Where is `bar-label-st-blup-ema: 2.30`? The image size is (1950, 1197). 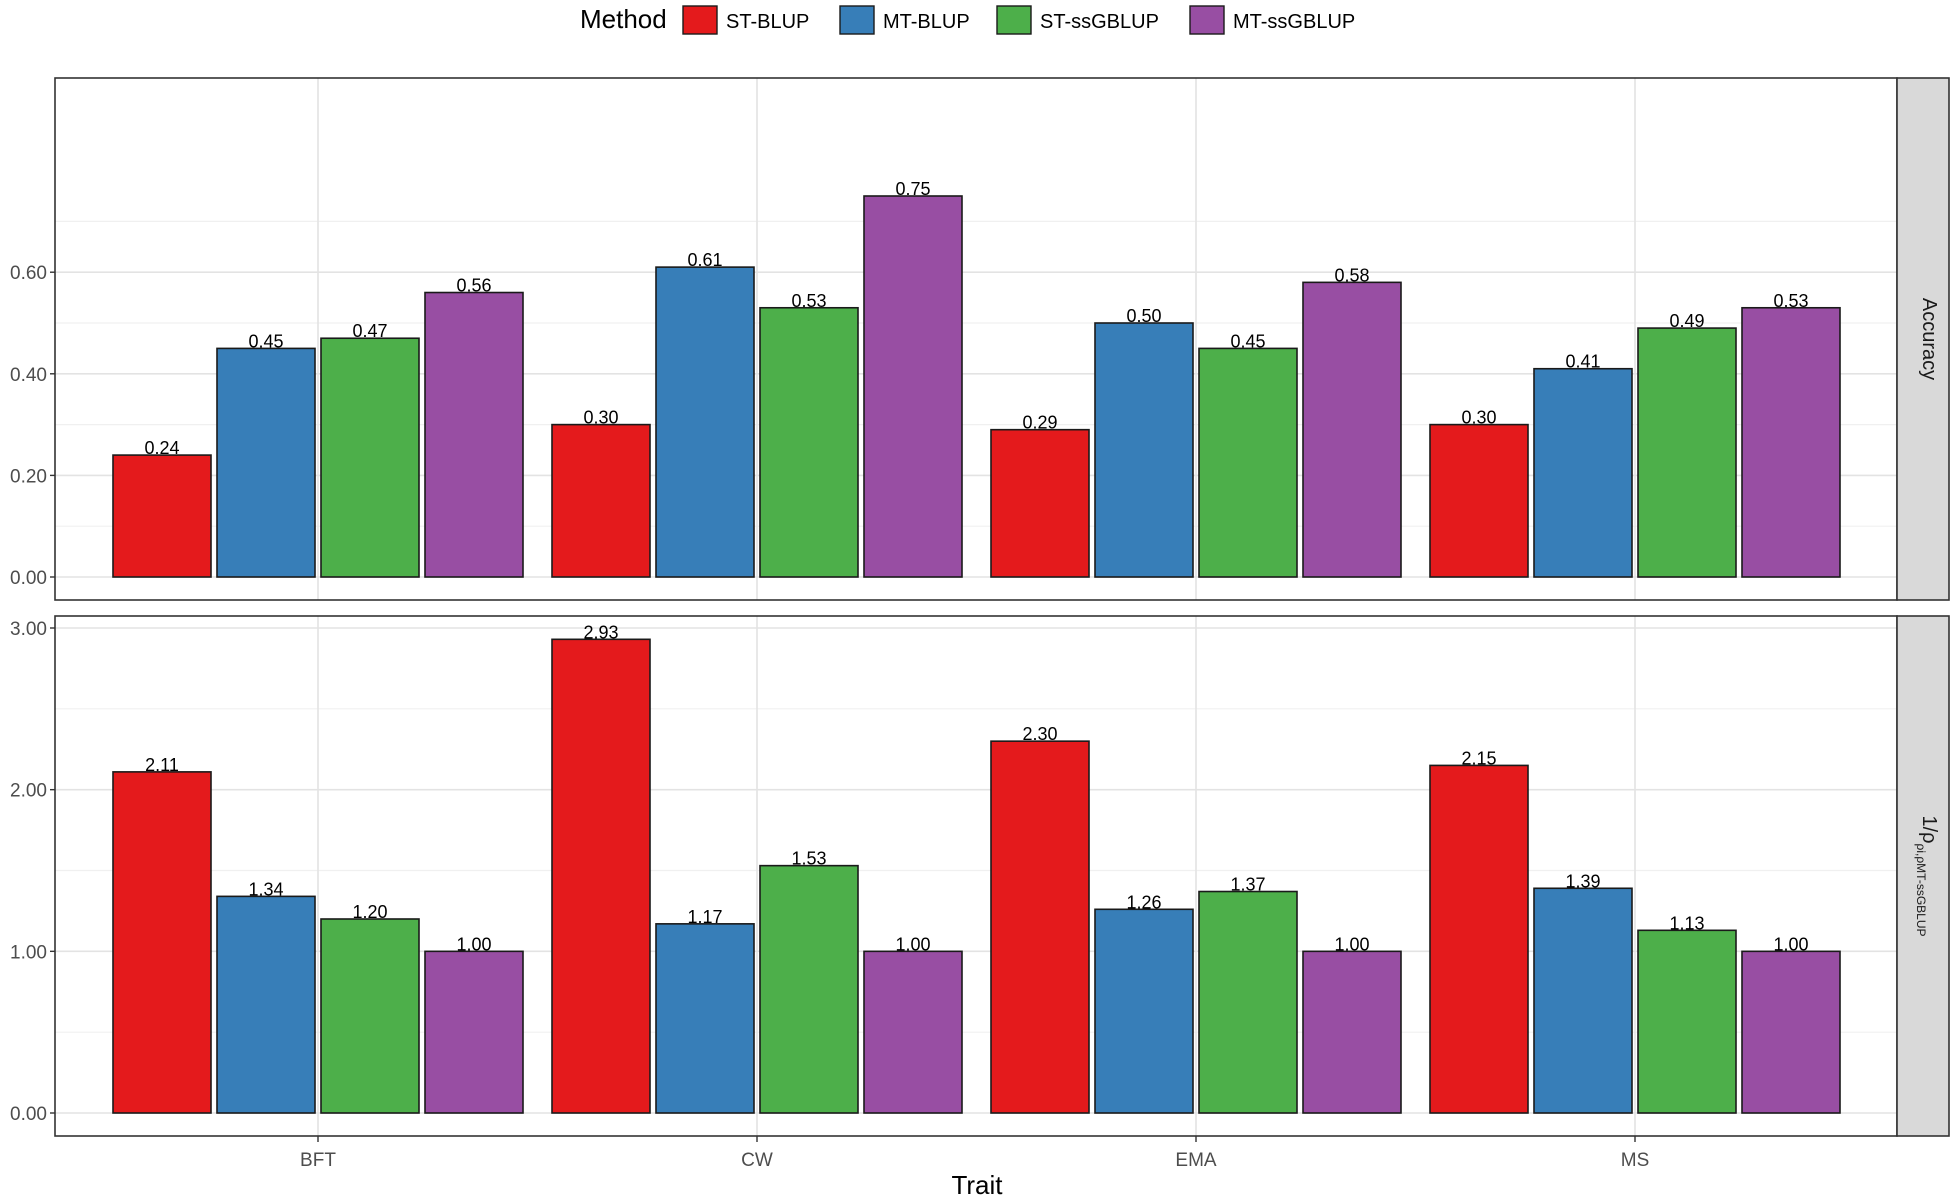 bar-label-st-blup-ema: 2.30 is located at coordinates (1039, 734).